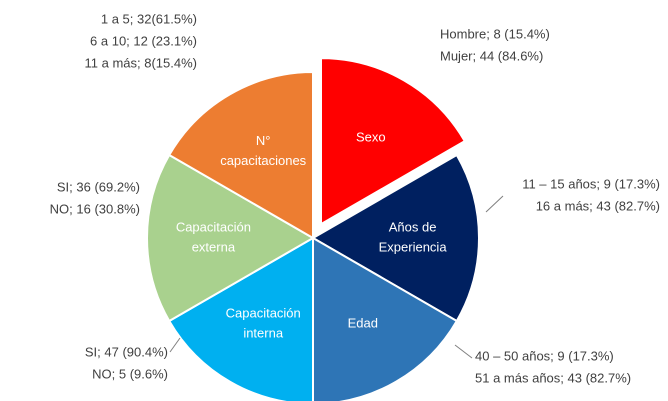 This screenshot has height=401, width=668. I want to click on annotation: 16 a más; 43 (82.7%), so click(598, 205).